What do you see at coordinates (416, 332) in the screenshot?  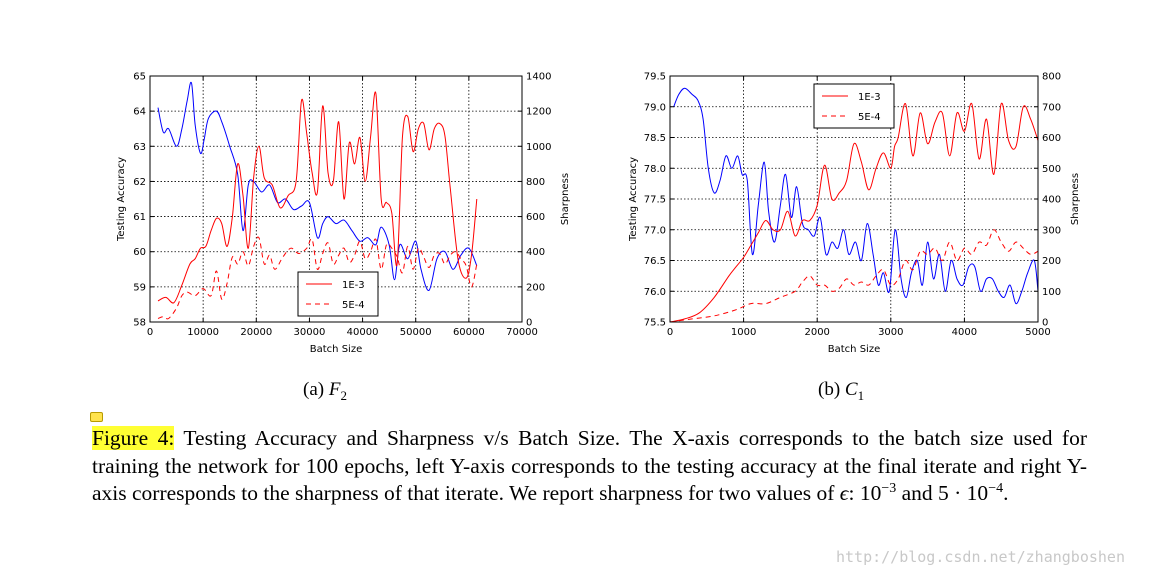 I see `x-tick-label: 50000` at bounding box center [416, 332].